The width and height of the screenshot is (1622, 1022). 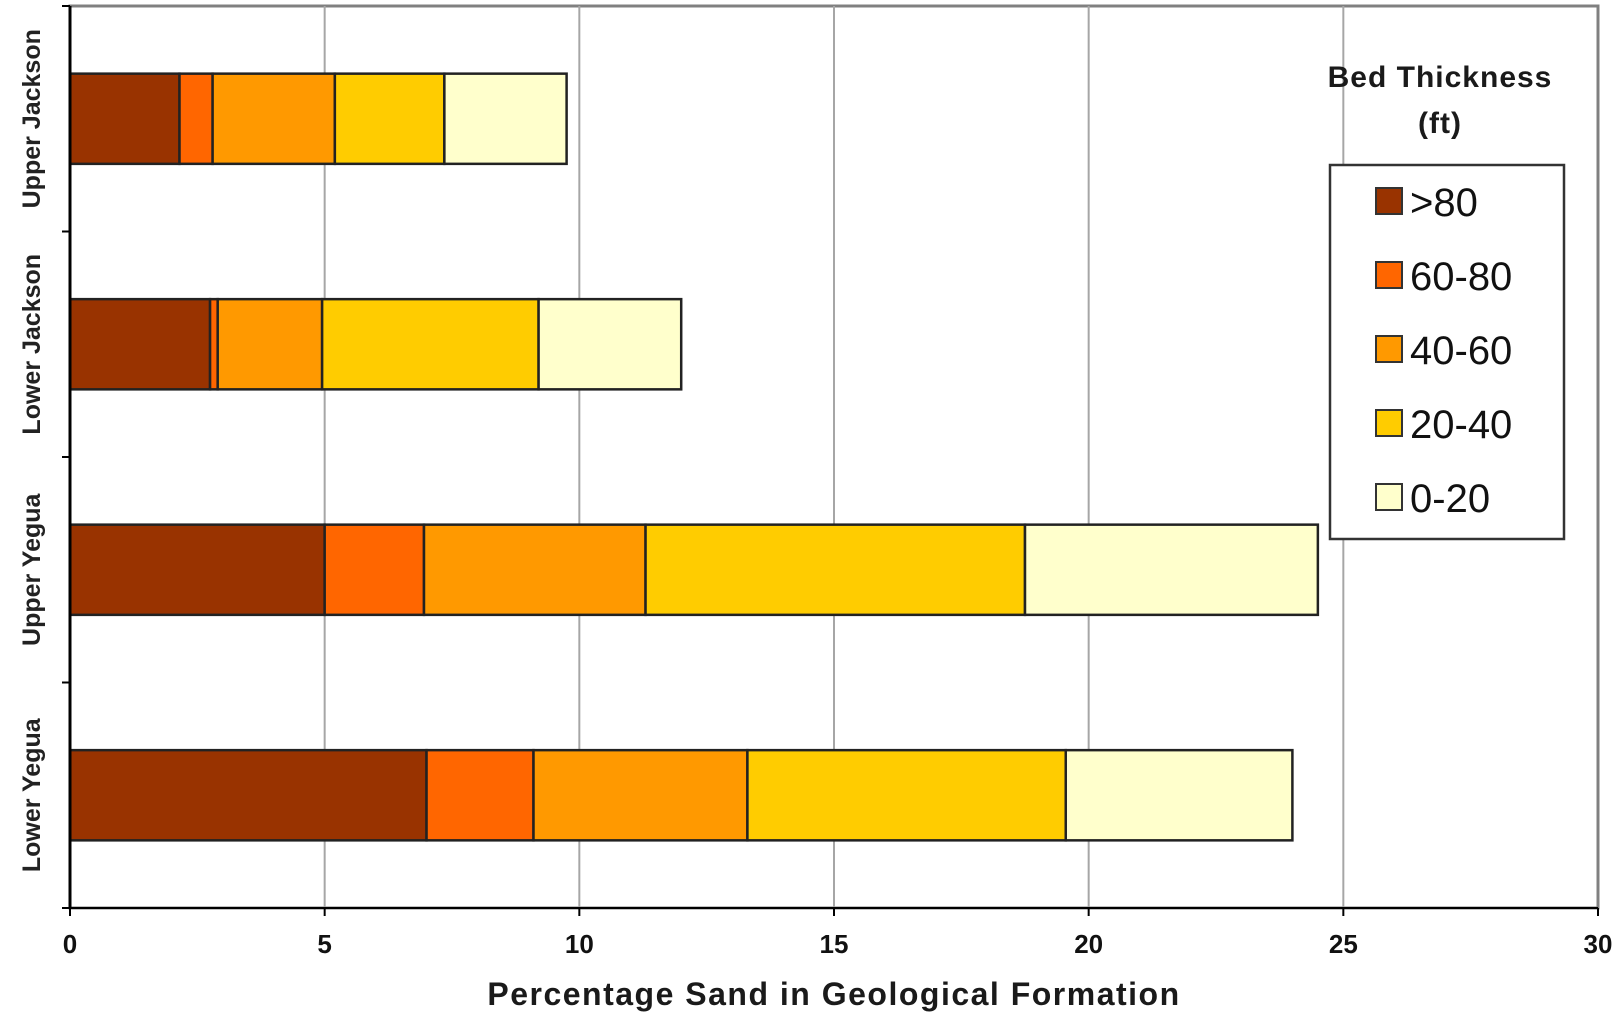 What do you see at coordinates (1598, 944) in the screenshot?
I see `x-tick-label: 30` at bounding box center [1598, 944].